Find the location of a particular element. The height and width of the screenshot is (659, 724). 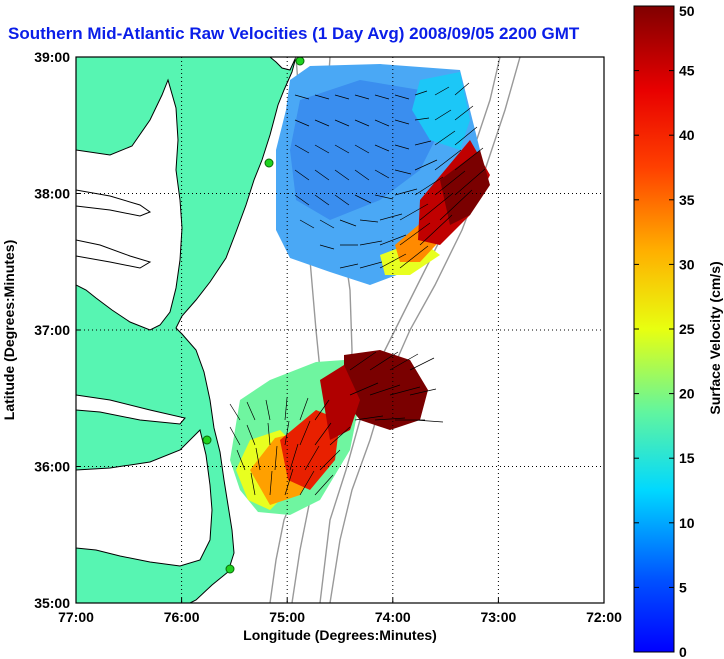

y-axis-label: Latitude (Degrees:Minutes) is located at coordinates (9, 330).